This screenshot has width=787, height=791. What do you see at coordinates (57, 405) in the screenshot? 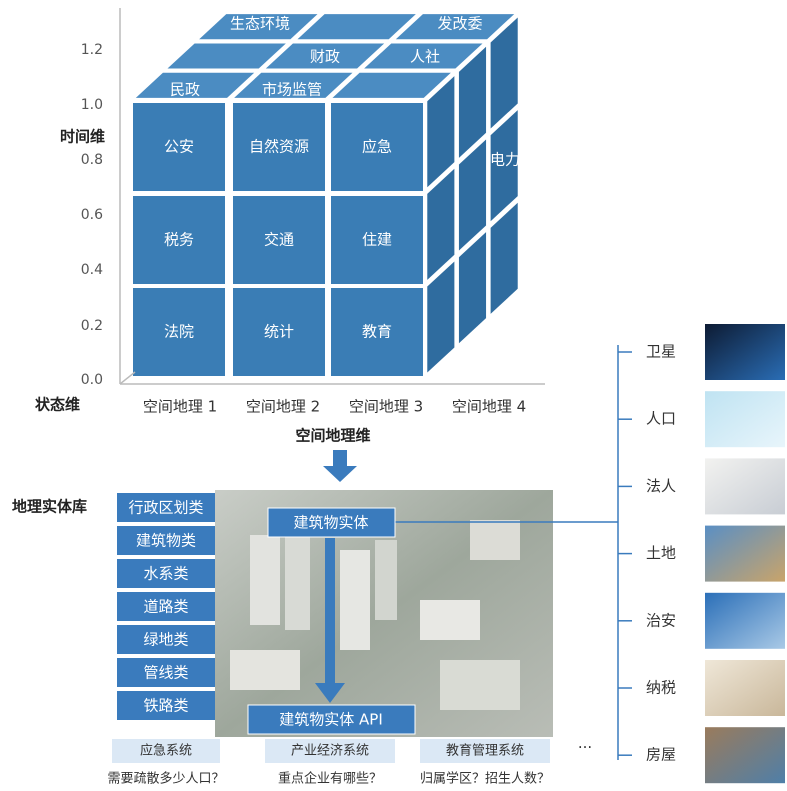
I see `state-label: 状态维` at bounding box center [57, 405].